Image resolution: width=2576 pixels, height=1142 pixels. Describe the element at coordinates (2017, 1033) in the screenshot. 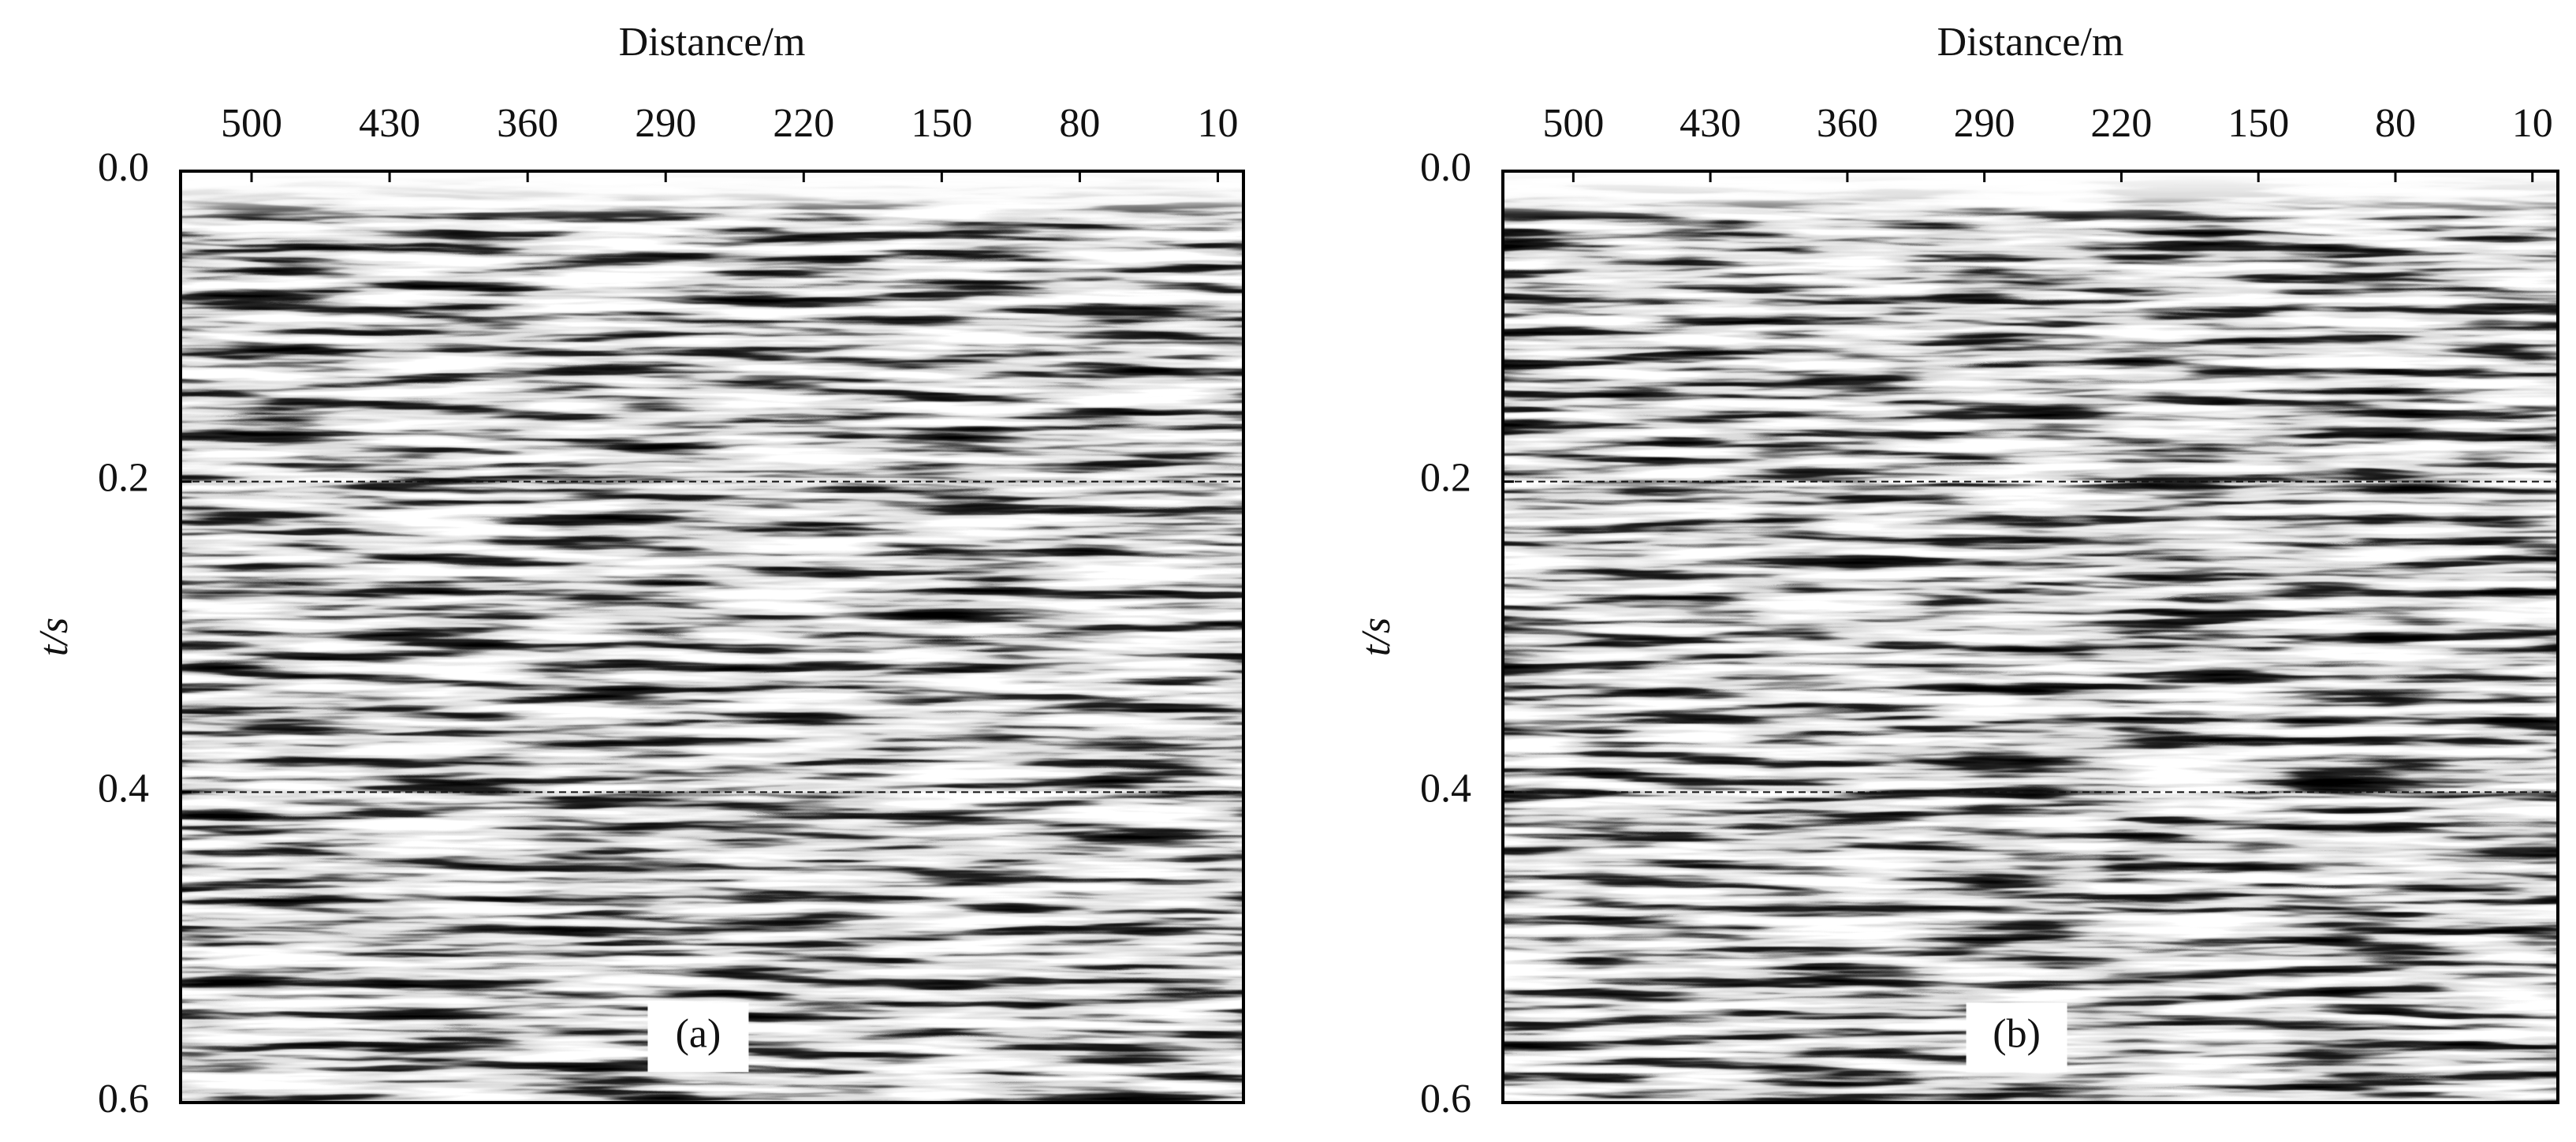

I see `panel-label: (b)` at that location.